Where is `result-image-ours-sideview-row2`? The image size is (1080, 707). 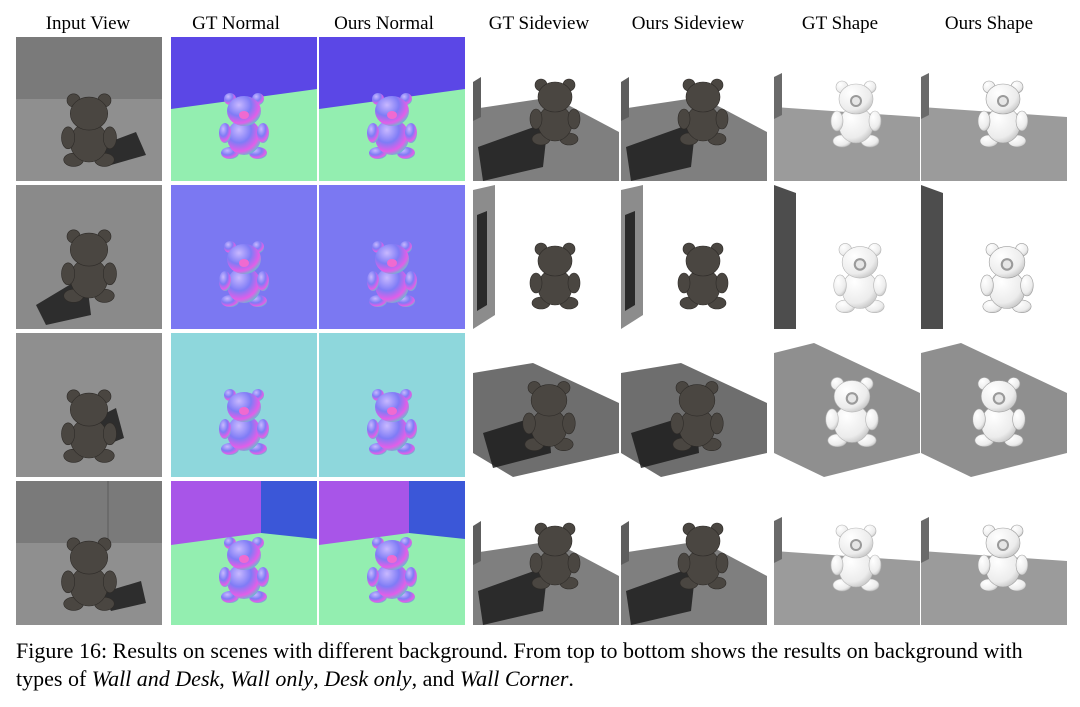
result-image-ours-sideview-row2 is located at coordinates (694, 257).